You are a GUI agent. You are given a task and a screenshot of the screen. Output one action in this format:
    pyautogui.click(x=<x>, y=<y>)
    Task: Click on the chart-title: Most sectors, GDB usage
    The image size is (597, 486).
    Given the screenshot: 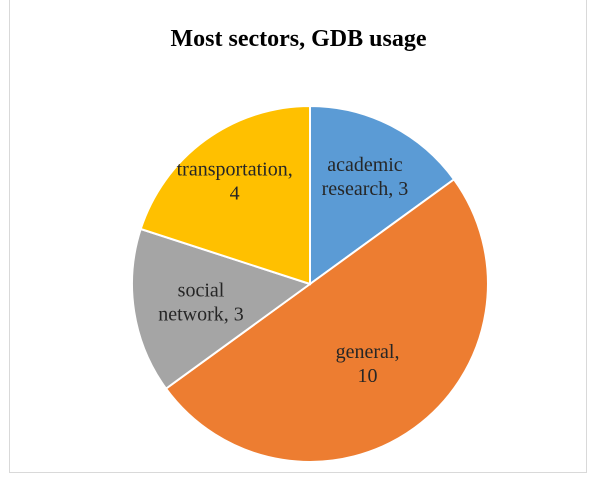 What is the action you would take?
    pyautogui.click(x=298, y=39)
    